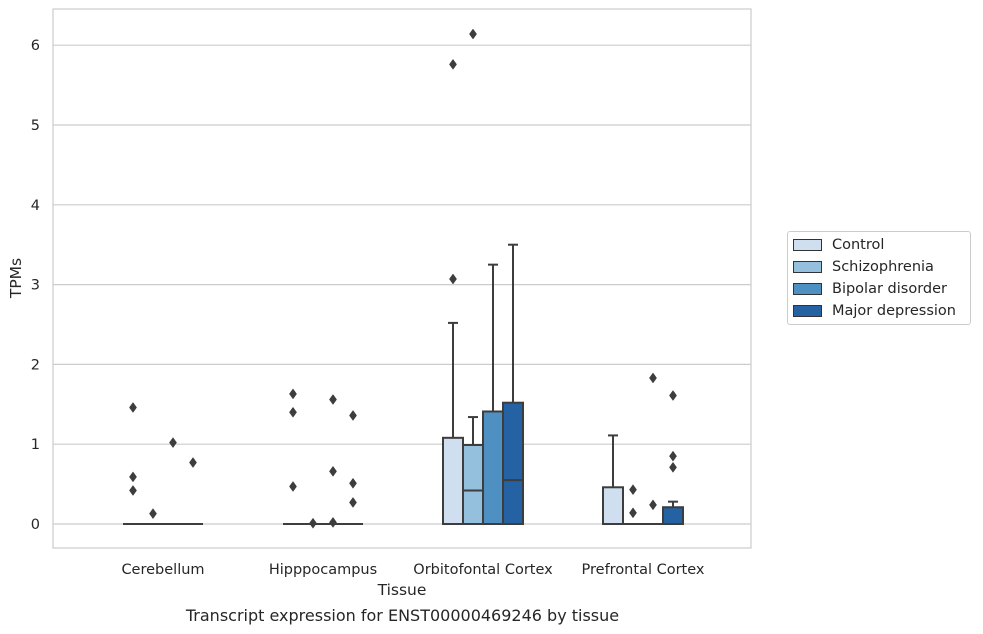  I want to click on legend-label-bipolar-disorder: Bipolar disorder, so click(889, 289).